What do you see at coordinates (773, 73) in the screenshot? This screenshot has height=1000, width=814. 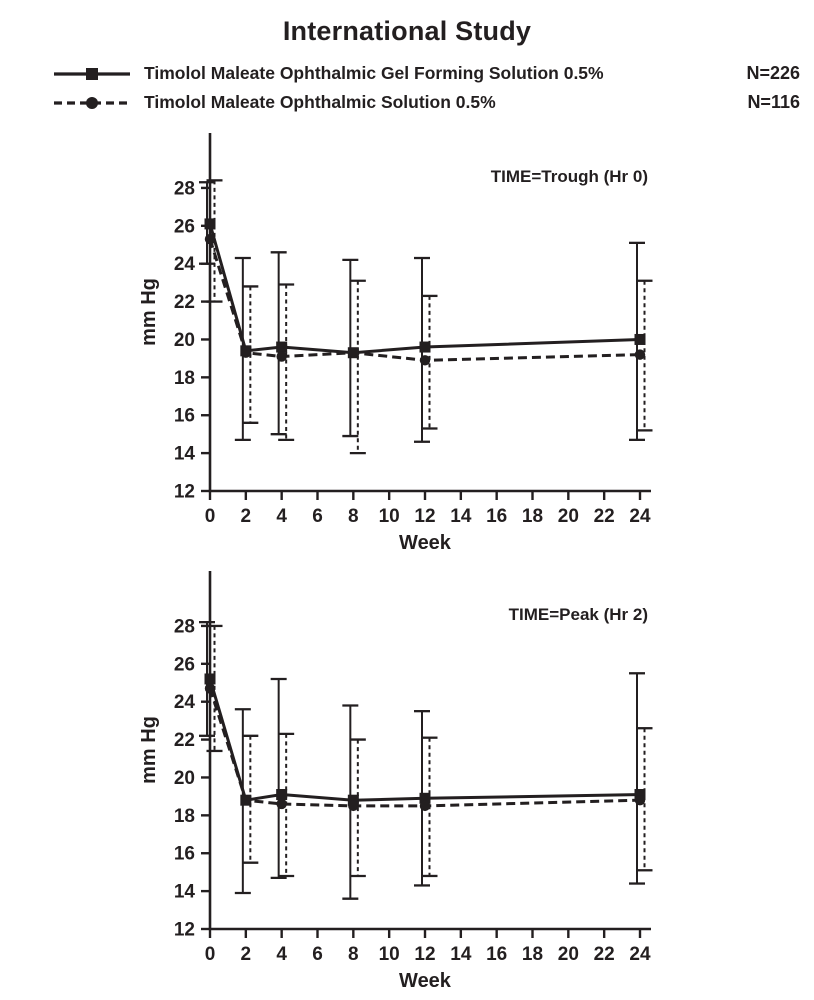 I see `legend-n-count: N=226` at bounding box center [773, 73].